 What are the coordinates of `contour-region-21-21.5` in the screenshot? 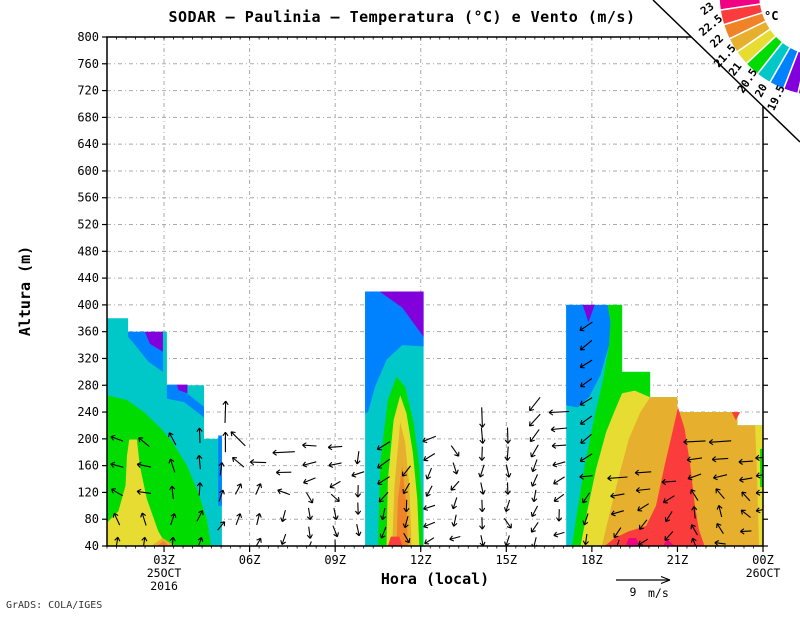 It's located at (137, 492).